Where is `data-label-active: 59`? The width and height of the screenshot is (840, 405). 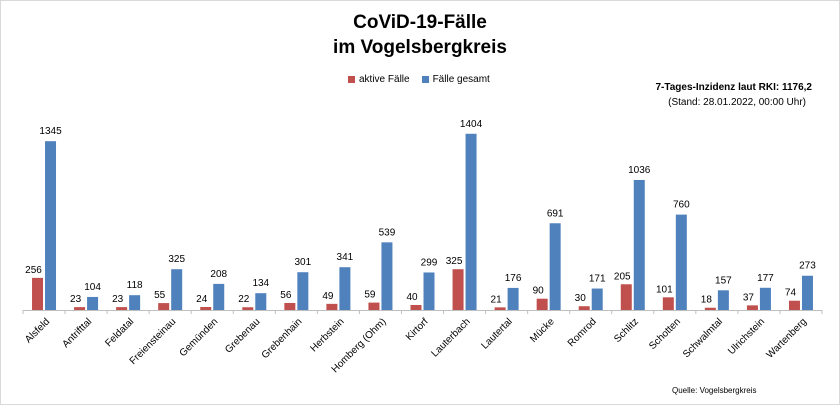 data-label-active: 59 is located at coordinates (370, 295).